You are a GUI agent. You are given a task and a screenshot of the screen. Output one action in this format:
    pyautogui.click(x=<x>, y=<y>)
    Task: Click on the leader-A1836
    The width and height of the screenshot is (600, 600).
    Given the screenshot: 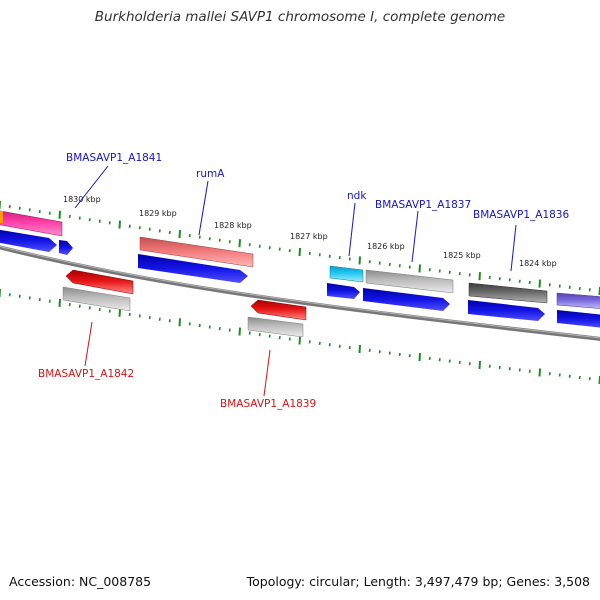 What is the action you would take?
    pyautogui.click(x=513, y=248)
    